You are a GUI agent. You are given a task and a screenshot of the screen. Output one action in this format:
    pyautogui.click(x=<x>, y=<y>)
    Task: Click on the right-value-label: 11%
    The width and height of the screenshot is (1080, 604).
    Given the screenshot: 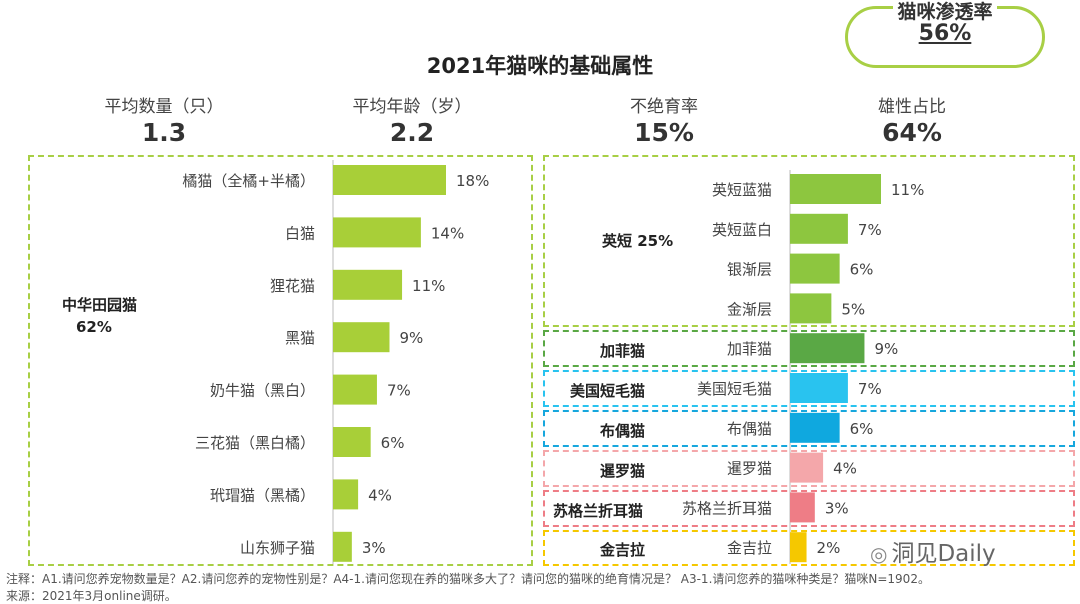 What is the action you would take?
    pyautogui.click(x=907, y=190)
    